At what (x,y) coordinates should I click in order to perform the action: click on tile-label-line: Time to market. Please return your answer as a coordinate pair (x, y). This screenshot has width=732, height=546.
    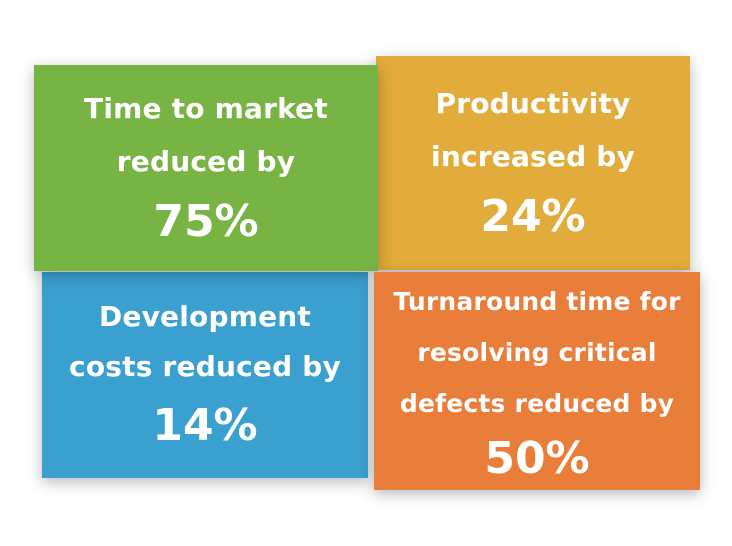
    Looking at the image, I should click on (206, 108).